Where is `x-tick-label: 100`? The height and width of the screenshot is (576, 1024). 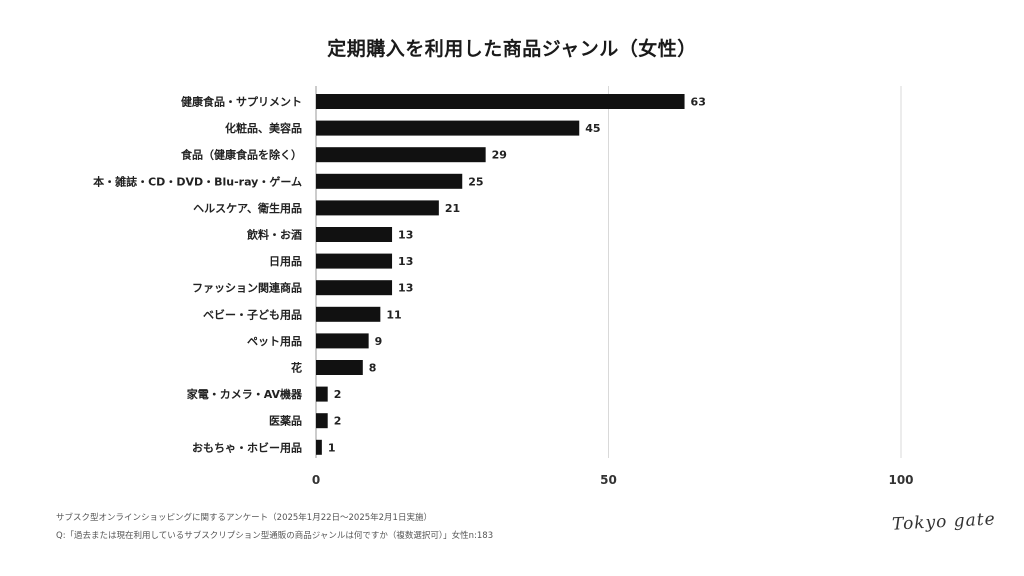 x-tick-label: 100 is located at coordinates (900, 480).